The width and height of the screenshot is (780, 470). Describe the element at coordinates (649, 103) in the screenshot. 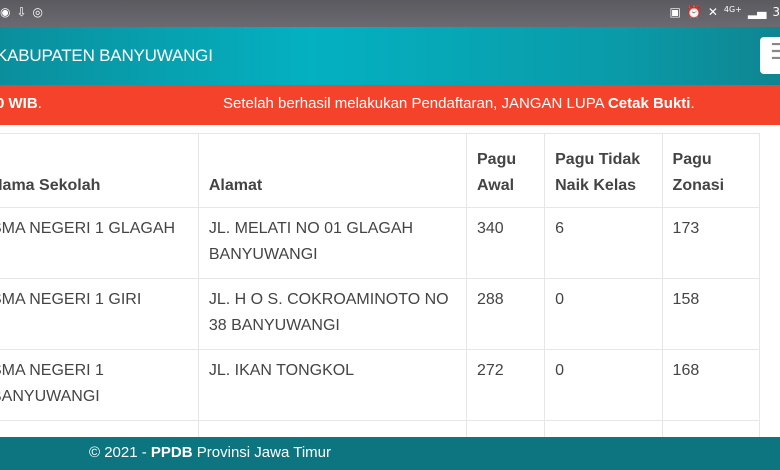

I see `banner-bold: Cetak Bukti` at that location.